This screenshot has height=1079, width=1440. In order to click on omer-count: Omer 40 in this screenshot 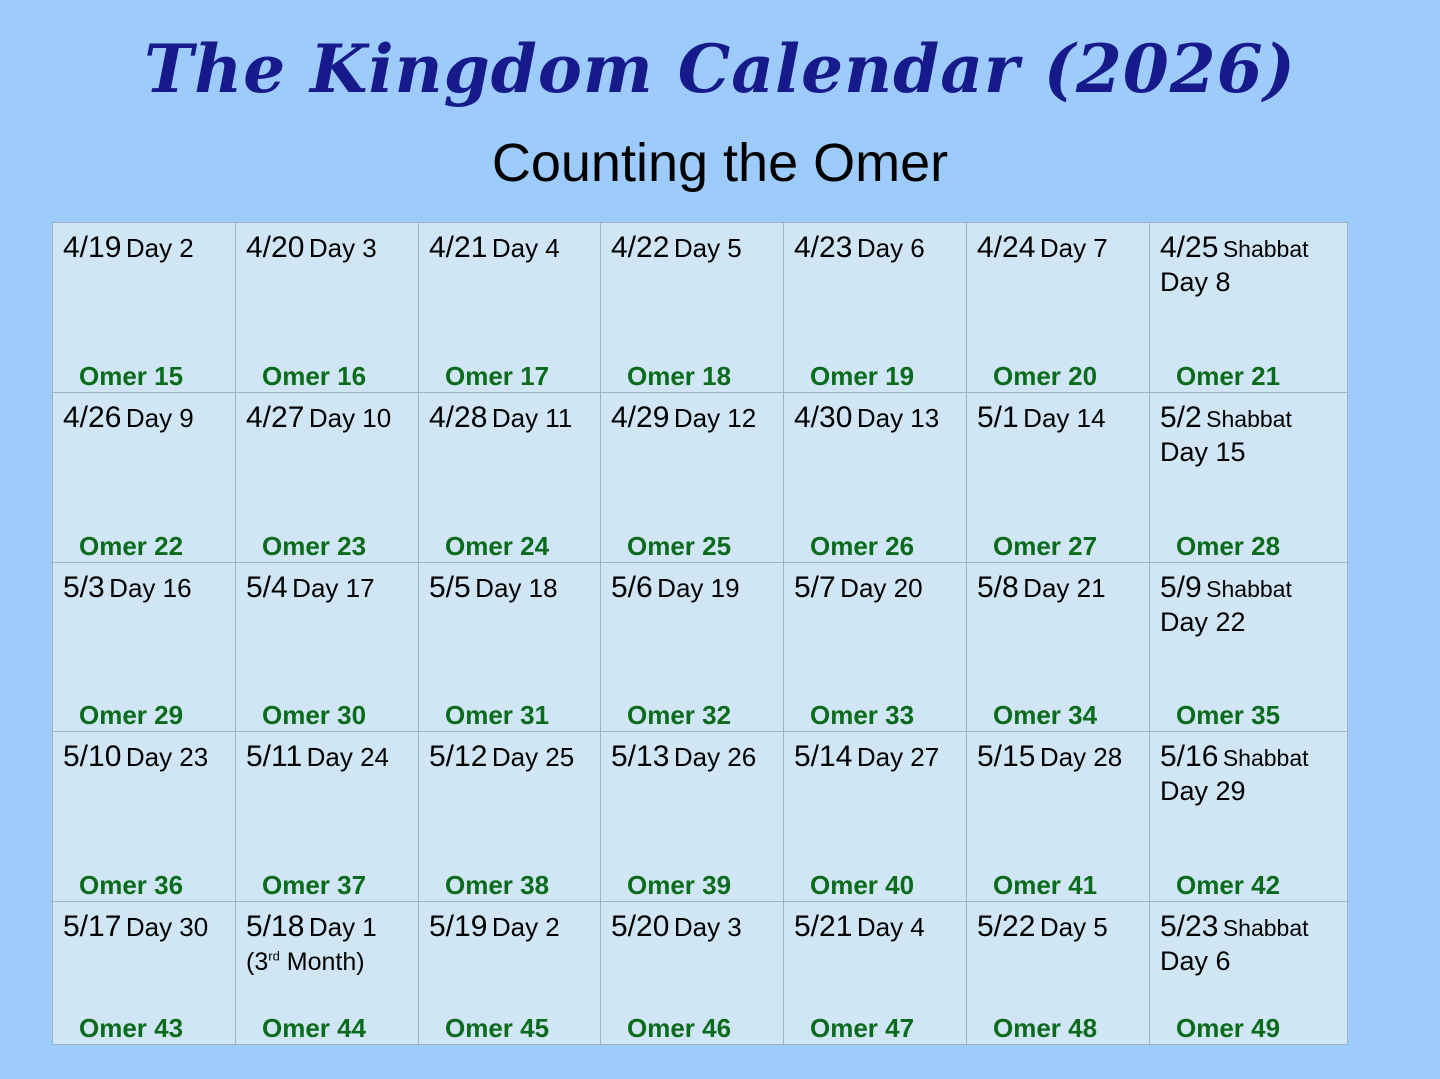, I will do `click(862, 885)`.